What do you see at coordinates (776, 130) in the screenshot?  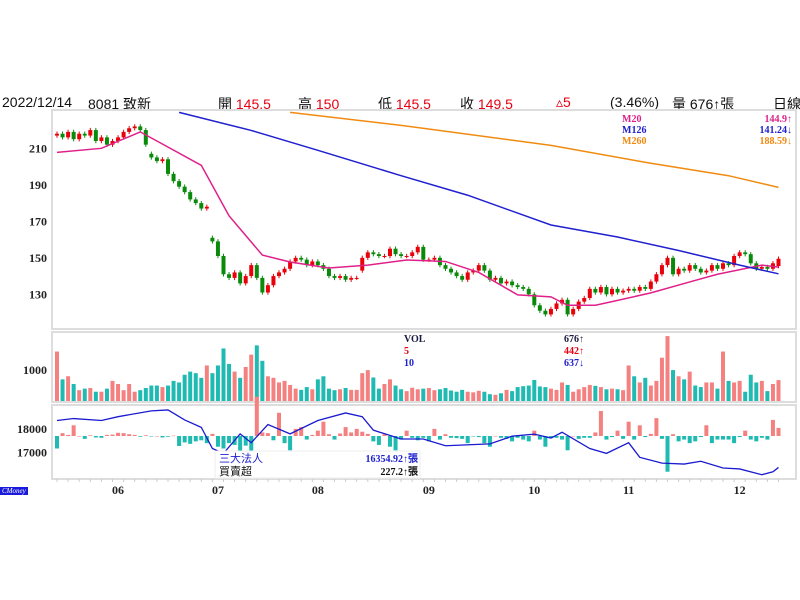 I see `ma126-value: 141.24↓` at bounding box center [776, 130].